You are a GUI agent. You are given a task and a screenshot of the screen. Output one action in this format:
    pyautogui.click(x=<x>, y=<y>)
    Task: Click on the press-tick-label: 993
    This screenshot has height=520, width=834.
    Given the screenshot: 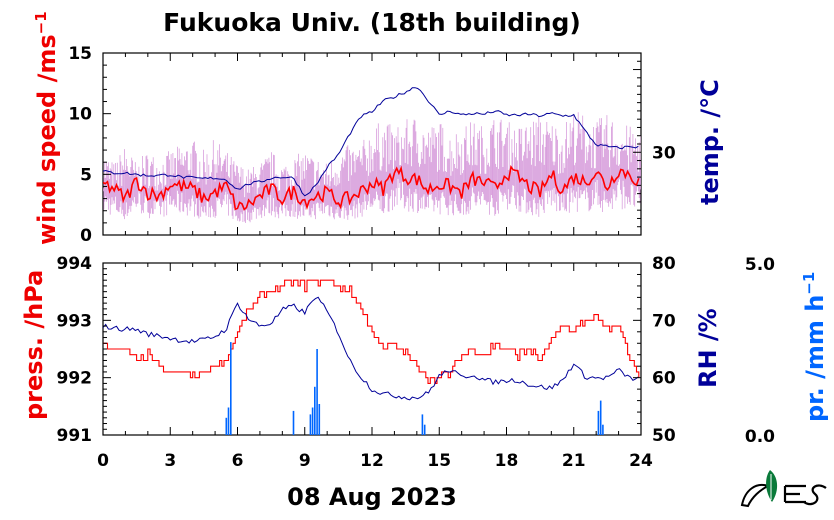 What is the action you would take?
    pyautogui.click(x=75, y=321)
    